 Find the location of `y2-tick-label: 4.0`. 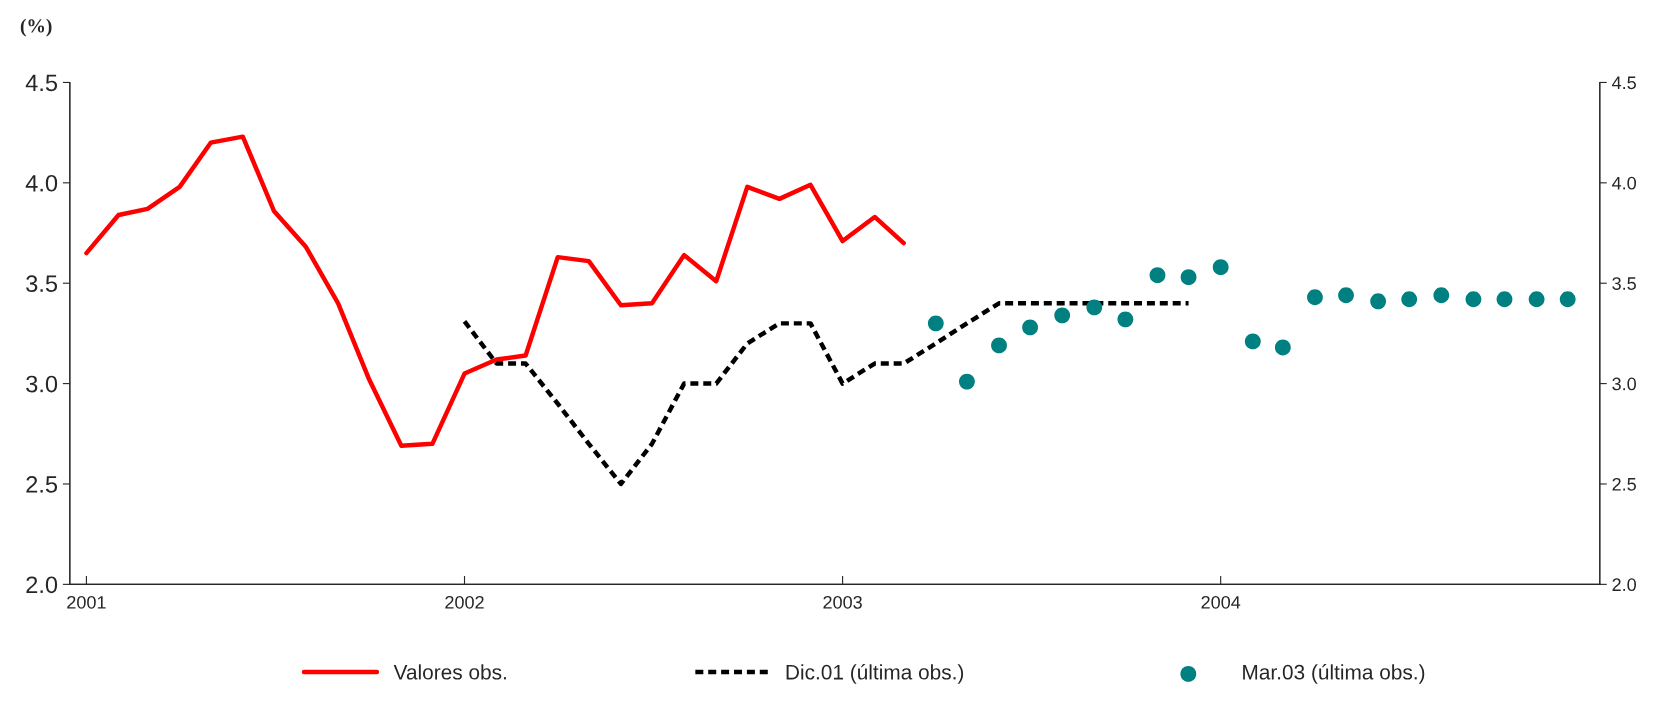

y2-tick-label: 4.0 is located at coordinates (1624, 183).